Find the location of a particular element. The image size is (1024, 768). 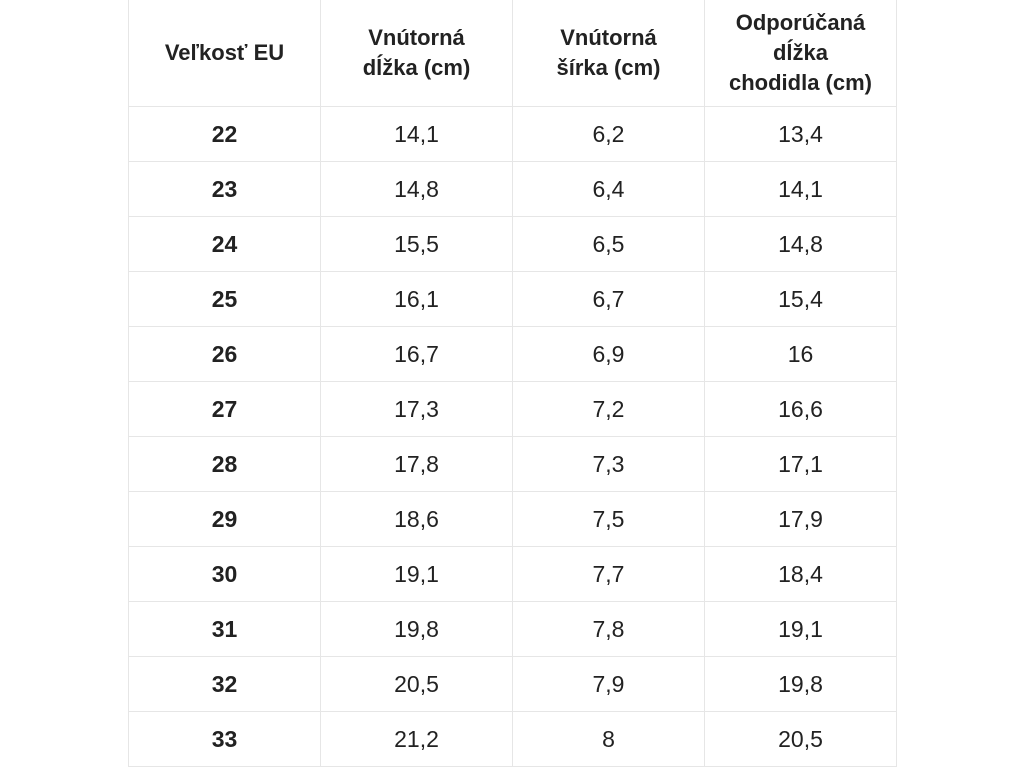

value-cell: 7,7 is located at coordinates (608, 574).